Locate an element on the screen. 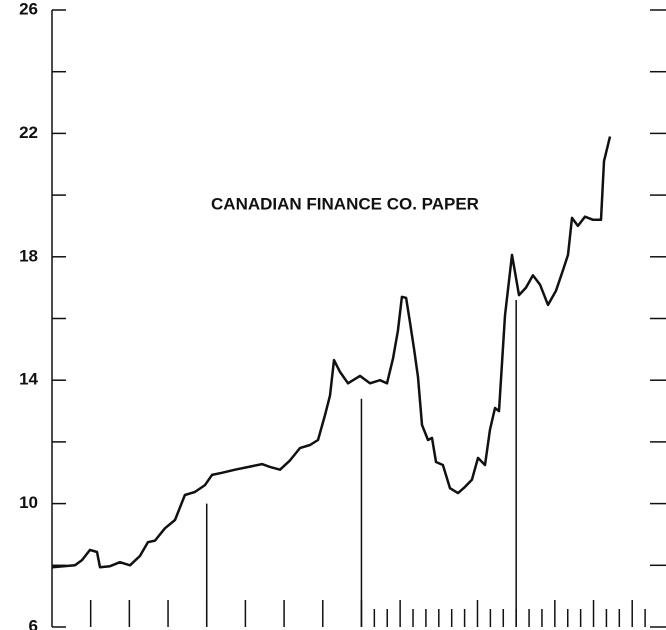 Image resolution: width=666 pixels, height=630 pixels. y-tick-label: 22 is located at coordinates (28, 132).